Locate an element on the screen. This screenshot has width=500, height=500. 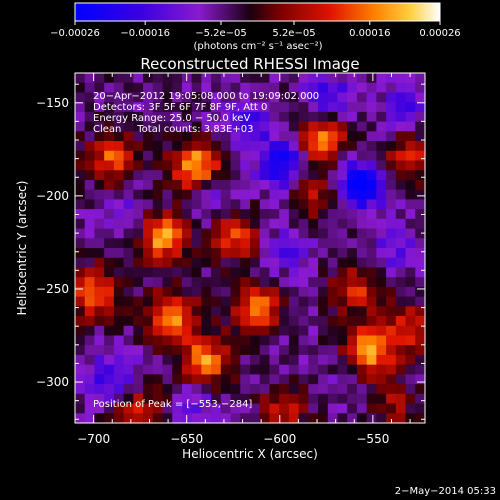
colorbar-tick-label: −5.2e−05 is located at coordinates (221, 33).